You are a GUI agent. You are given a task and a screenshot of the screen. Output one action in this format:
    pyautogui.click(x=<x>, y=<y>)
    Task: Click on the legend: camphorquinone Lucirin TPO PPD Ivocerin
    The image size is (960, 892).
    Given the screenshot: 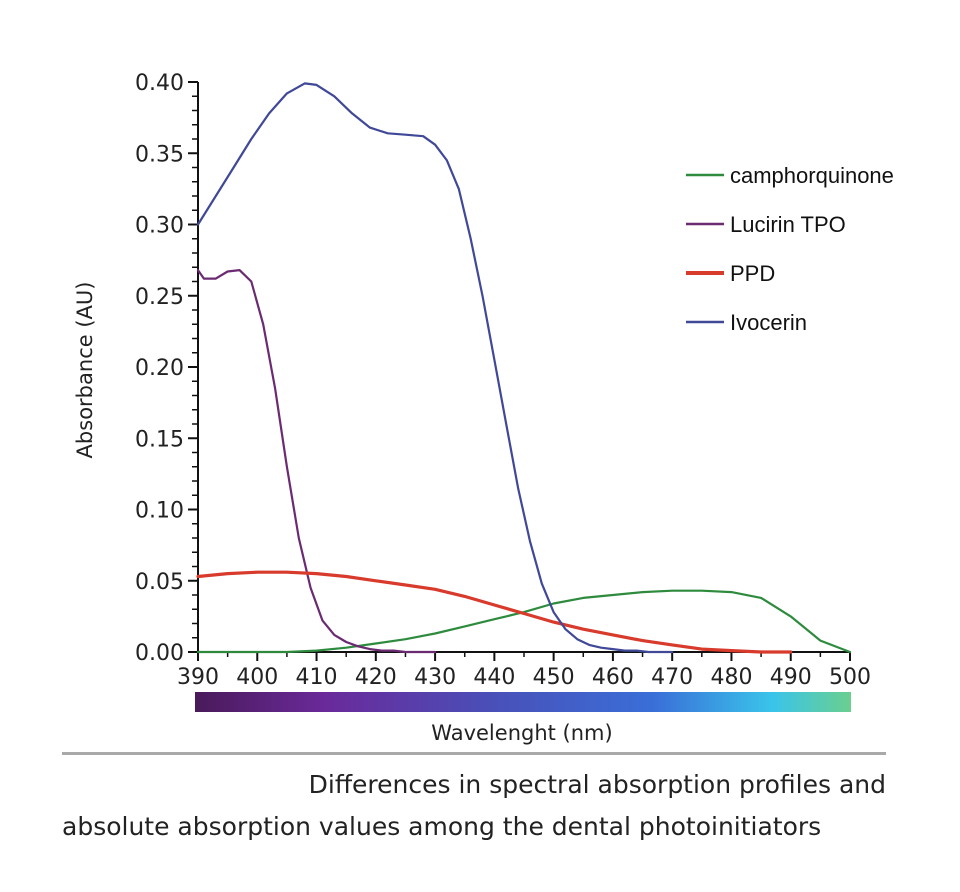 What is the action you would take?
    pyautogui.click(x=790, y=249)
    